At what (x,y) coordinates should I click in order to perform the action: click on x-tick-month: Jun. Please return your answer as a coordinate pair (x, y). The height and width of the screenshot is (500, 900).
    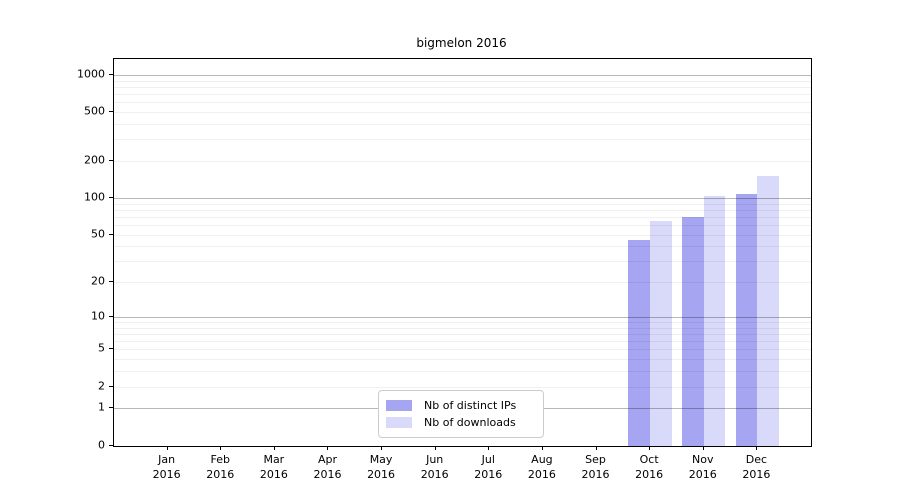
    Looking at the image, I should click on (435, 459).